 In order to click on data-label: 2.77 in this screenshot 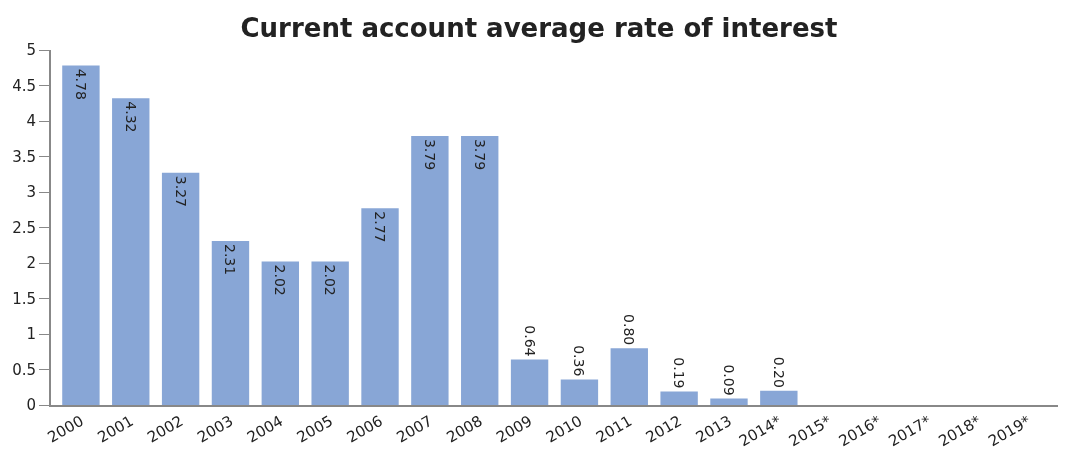, I will do `click(380, 227)`.